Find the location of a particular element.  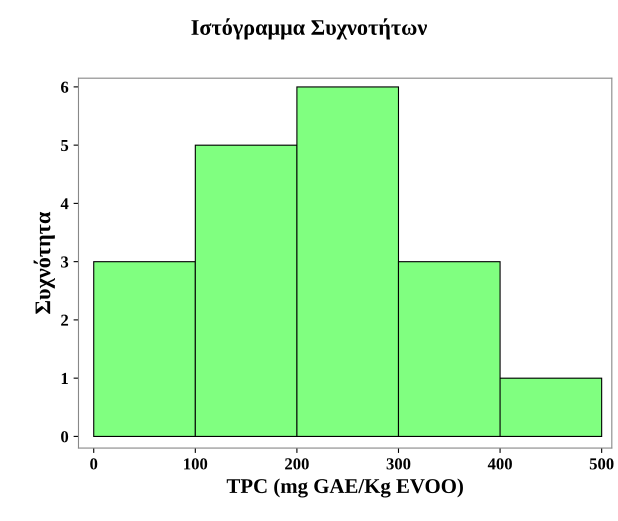

y-axis-title: Συχνότητα is located at coordinates (44, 263).